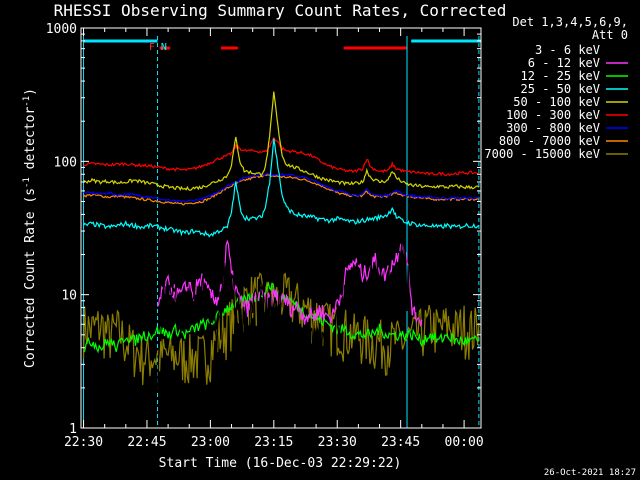  I want to click on series-line-300to800keV, so click(281, 187).